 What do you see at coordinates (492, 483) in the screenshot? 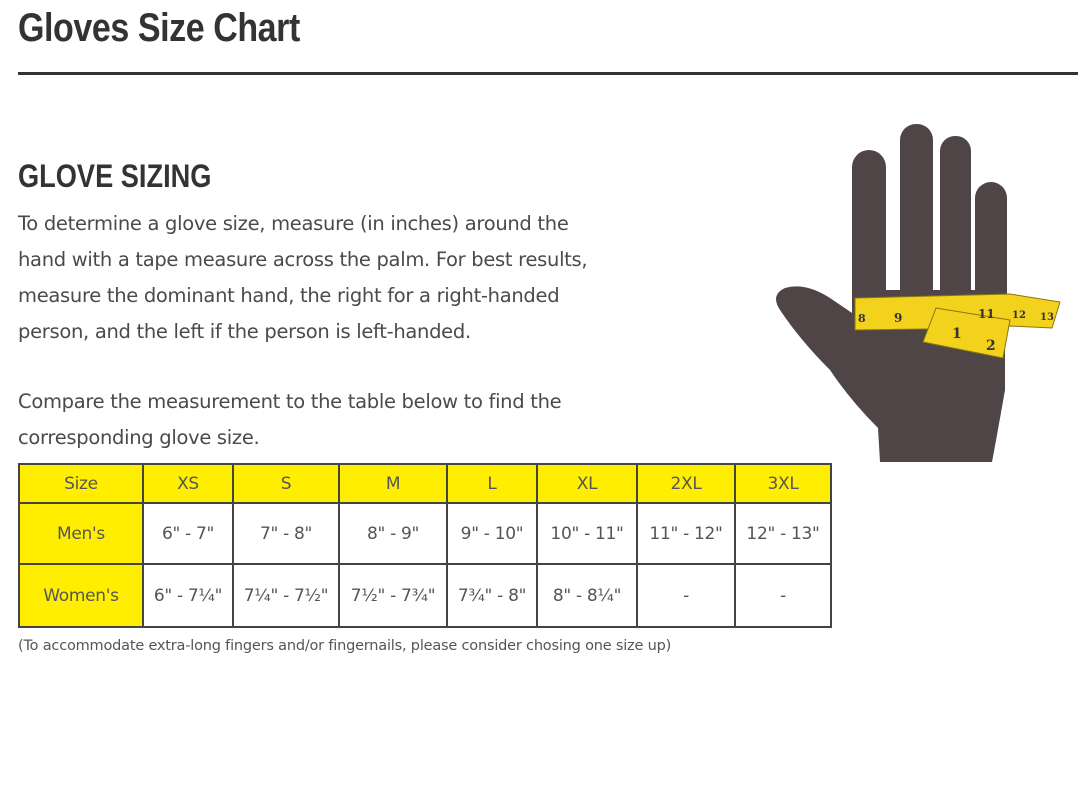
I see `header-cell: L` at bounding box center [492, 483].